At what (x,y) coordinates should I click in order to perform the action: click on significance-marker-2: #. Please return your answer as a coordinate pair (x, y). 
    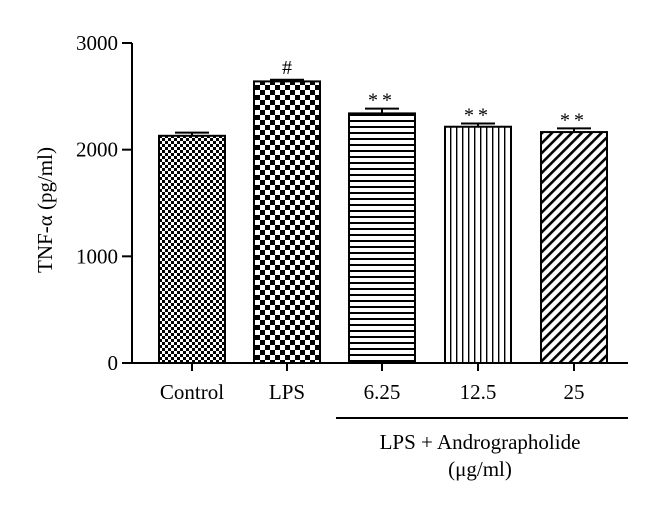
    Looking at the image, I should click on (287, 68).